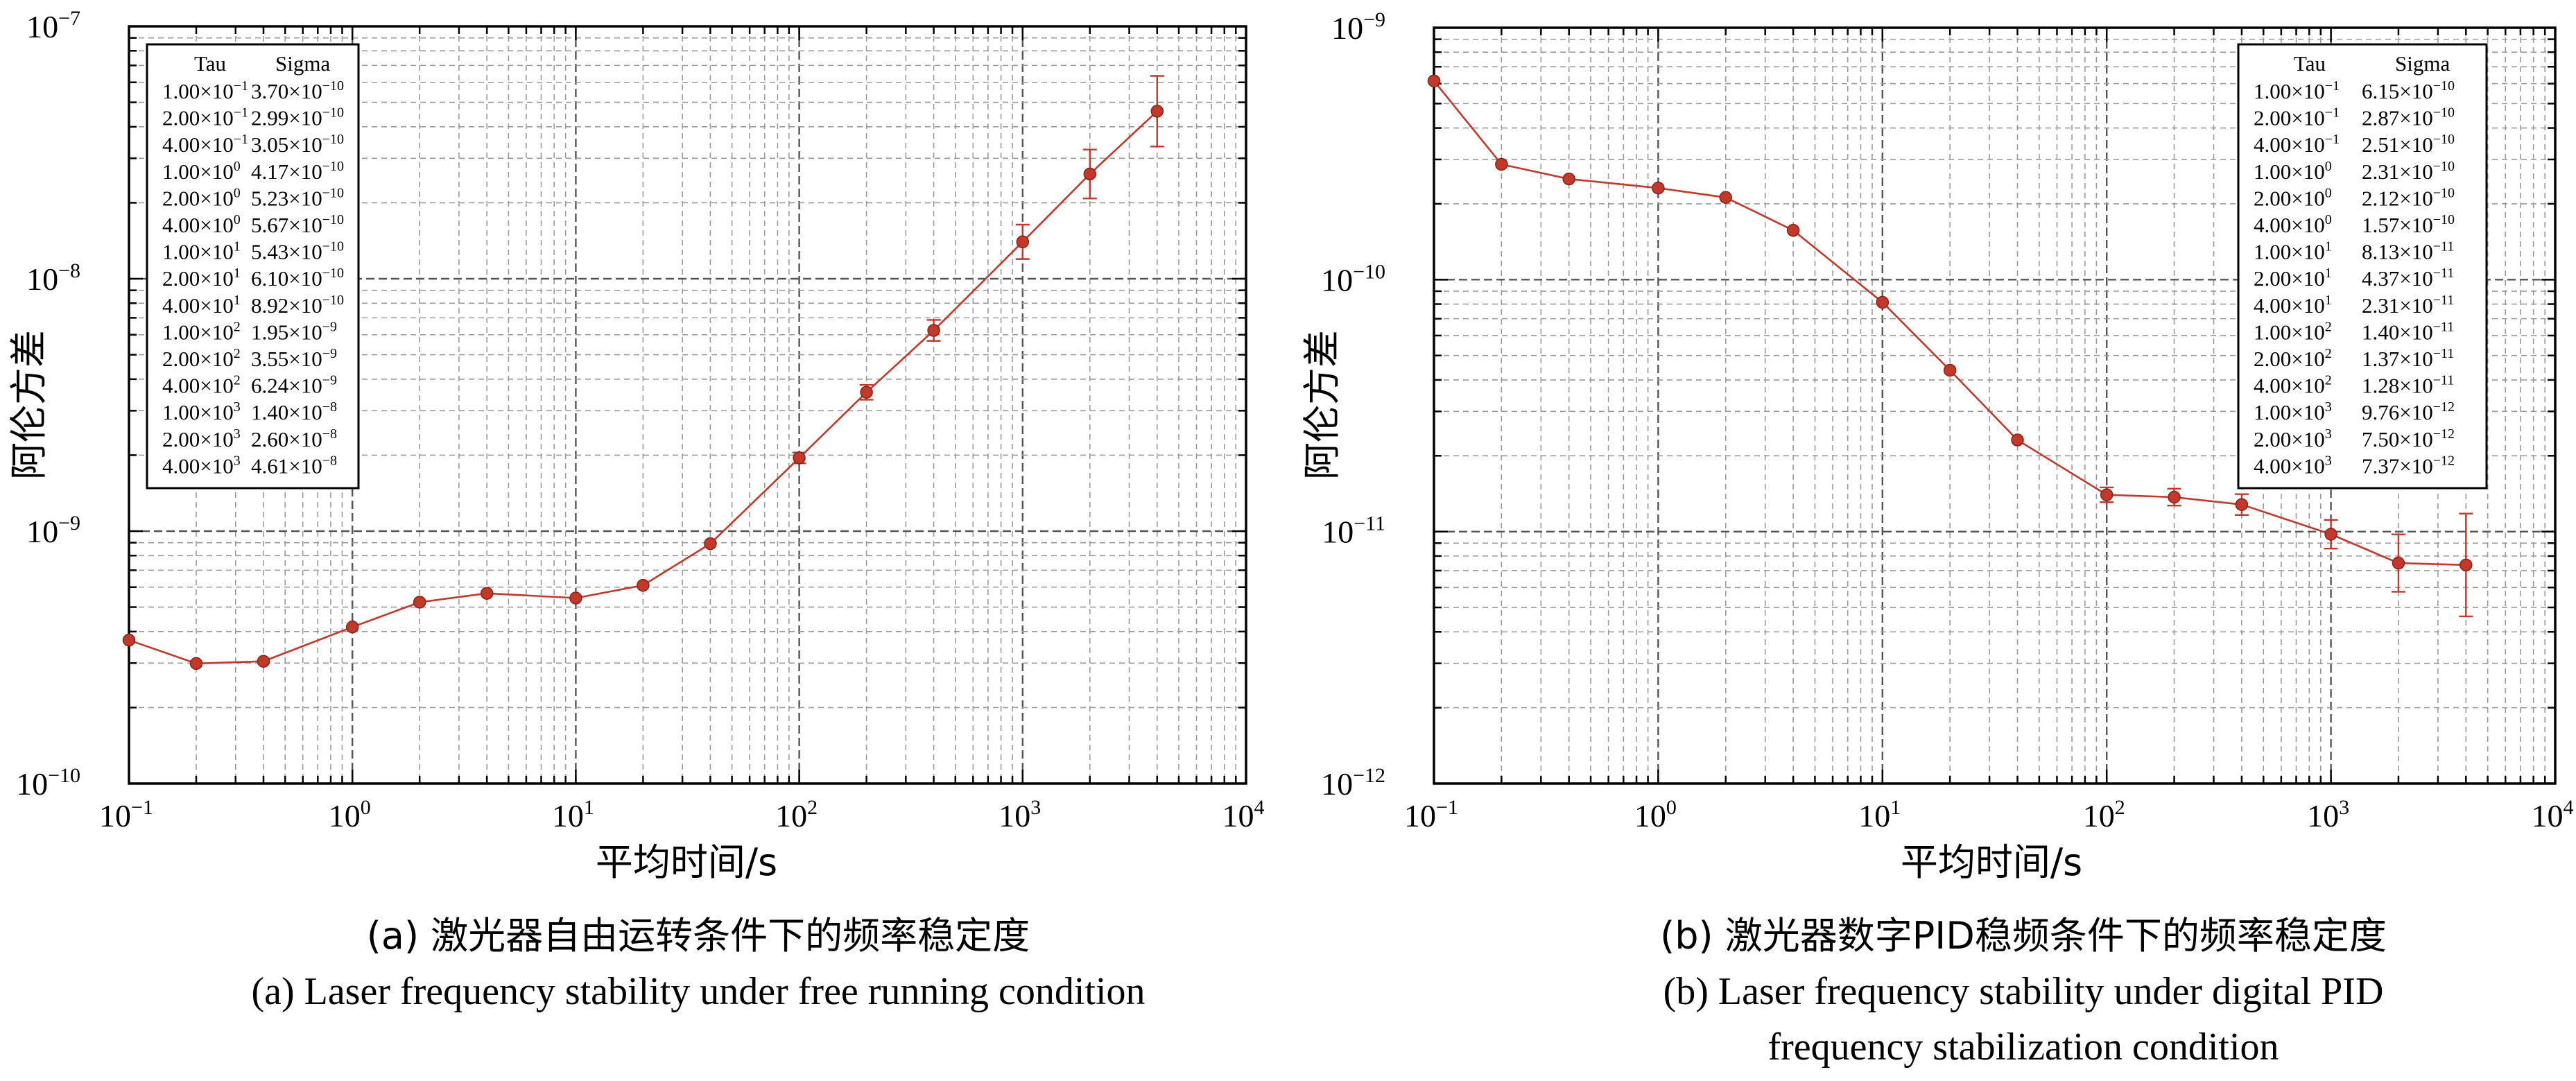 This screenshot has width=2576, height=1081. What do you see at coordinates (1353, 279) in the screenshot?
I see `y-tick-label: 10−10` at bounding box center [1353, 279].